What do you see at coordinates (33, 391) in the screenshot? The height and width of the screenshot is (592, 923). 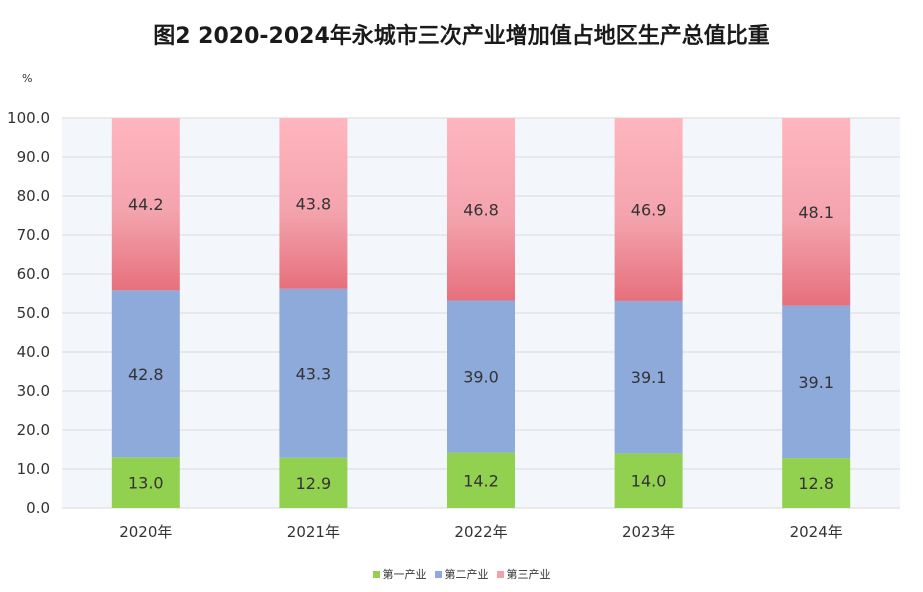 I see `y-tick-label: 30.0` at bounding box center [33, 391].